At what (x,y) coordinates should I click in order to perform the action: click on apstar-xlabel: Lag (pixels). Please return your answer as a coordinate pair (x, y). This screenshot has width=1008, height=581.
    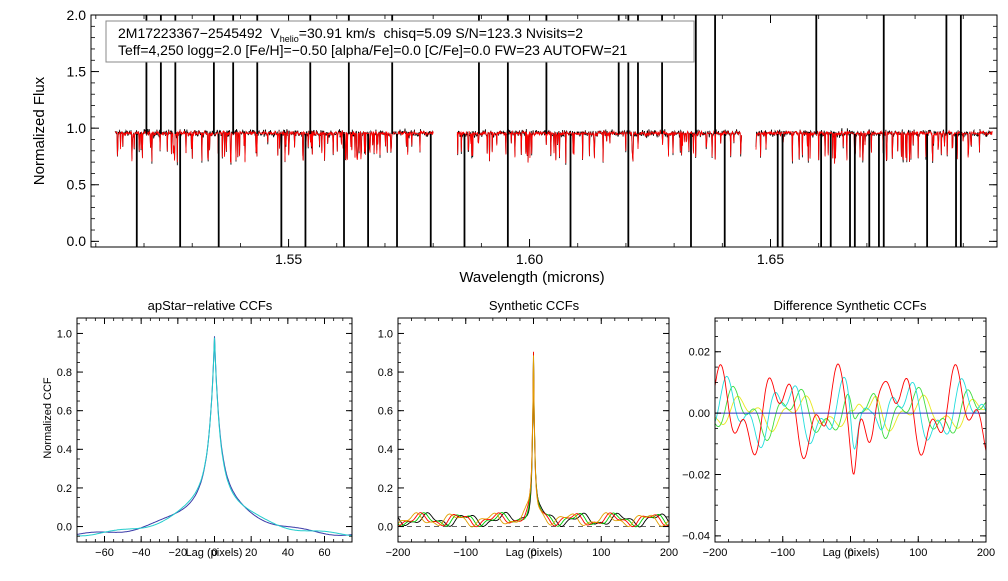
    Looking at the image, I should click on (214, 553).